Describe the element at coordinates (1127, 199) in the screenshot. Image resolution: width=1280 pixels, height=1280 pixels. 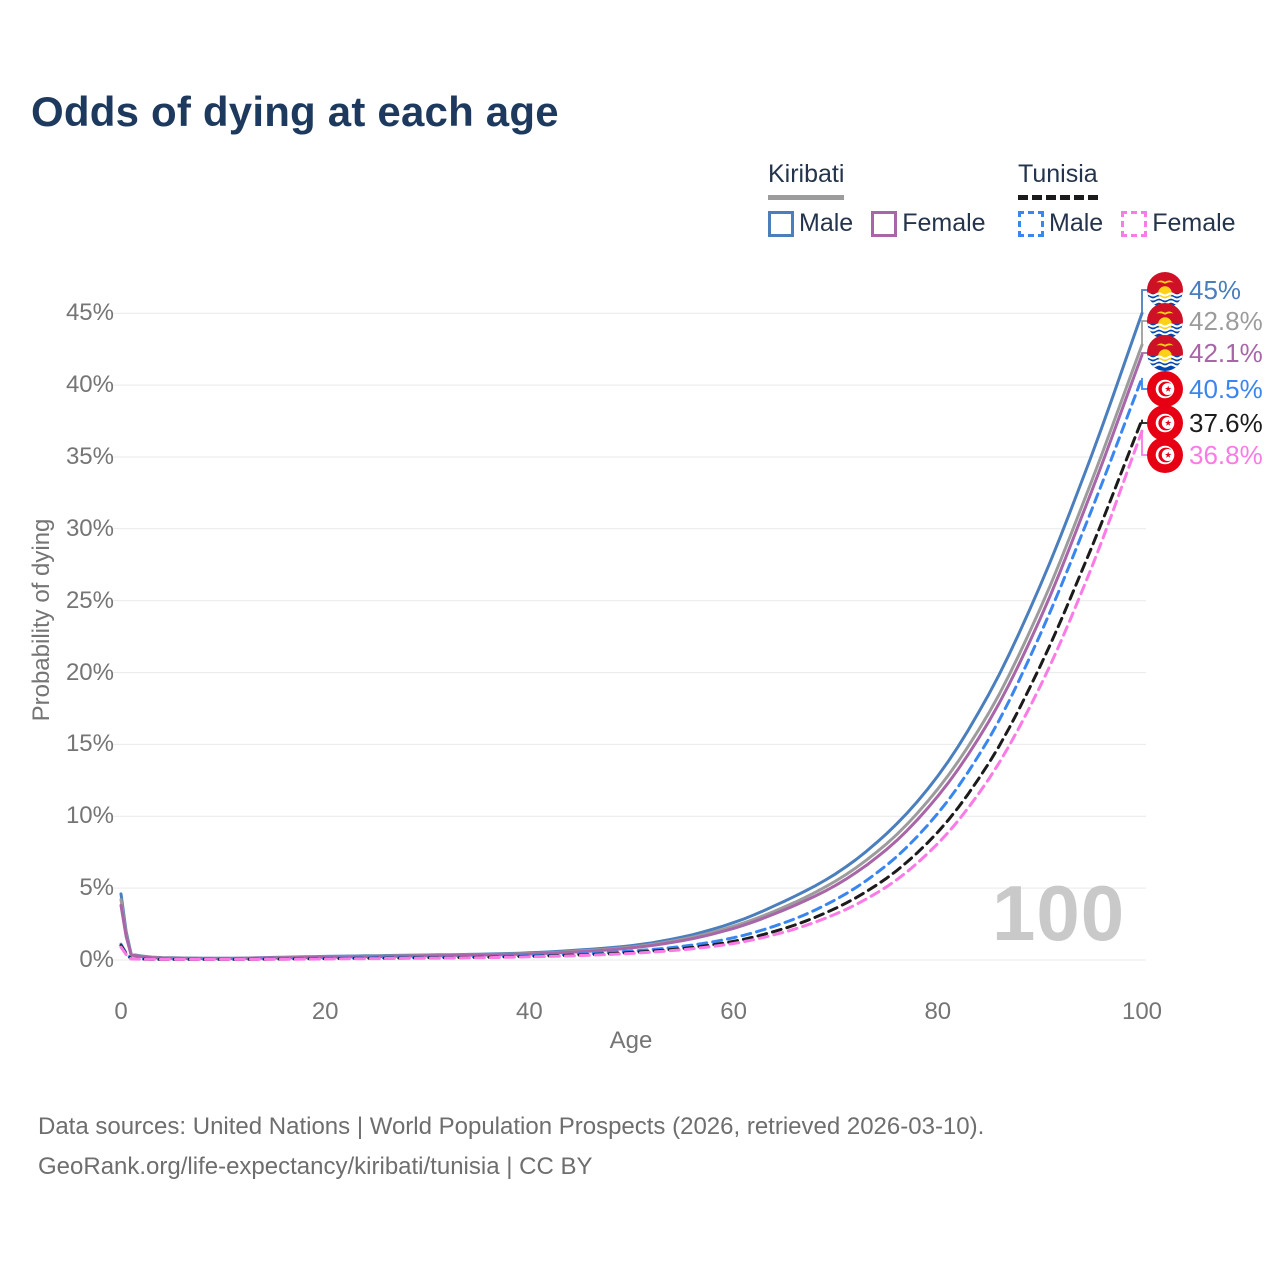
I see `legend-group-tunisia: Tunisia Male Female` at that location.